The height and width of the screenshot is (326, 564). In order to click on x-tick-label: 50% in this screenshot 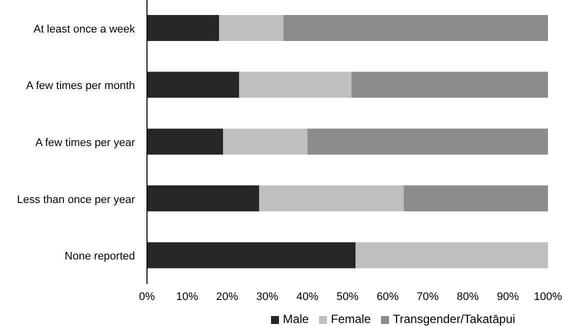, I will do `click(347, 296)`.